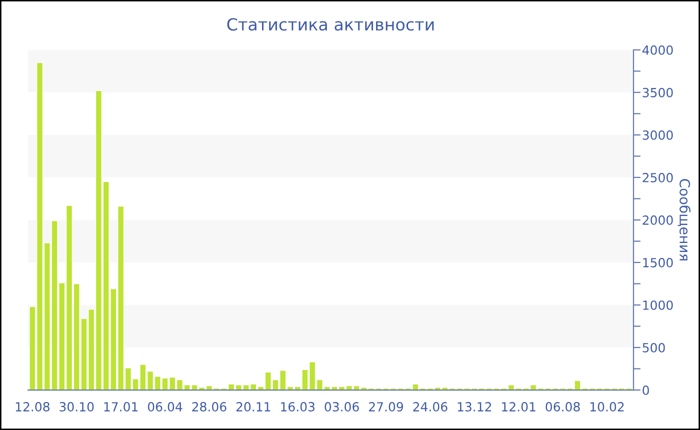 Image resolution: width=700 pixels, height=430 pixels. What do you see at coordinates (33, 407) in the screenshot?
I see `x-tick-label: 12.08` at bounding box center [33, 407].